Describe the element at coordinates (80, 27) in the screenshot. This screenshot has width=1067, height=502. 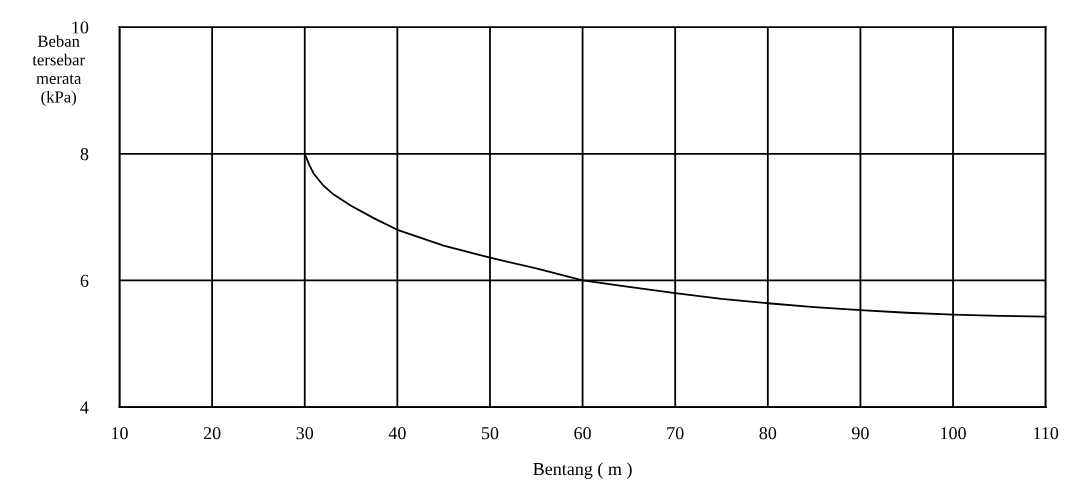
I see `y-tick-label: 10` at that location.